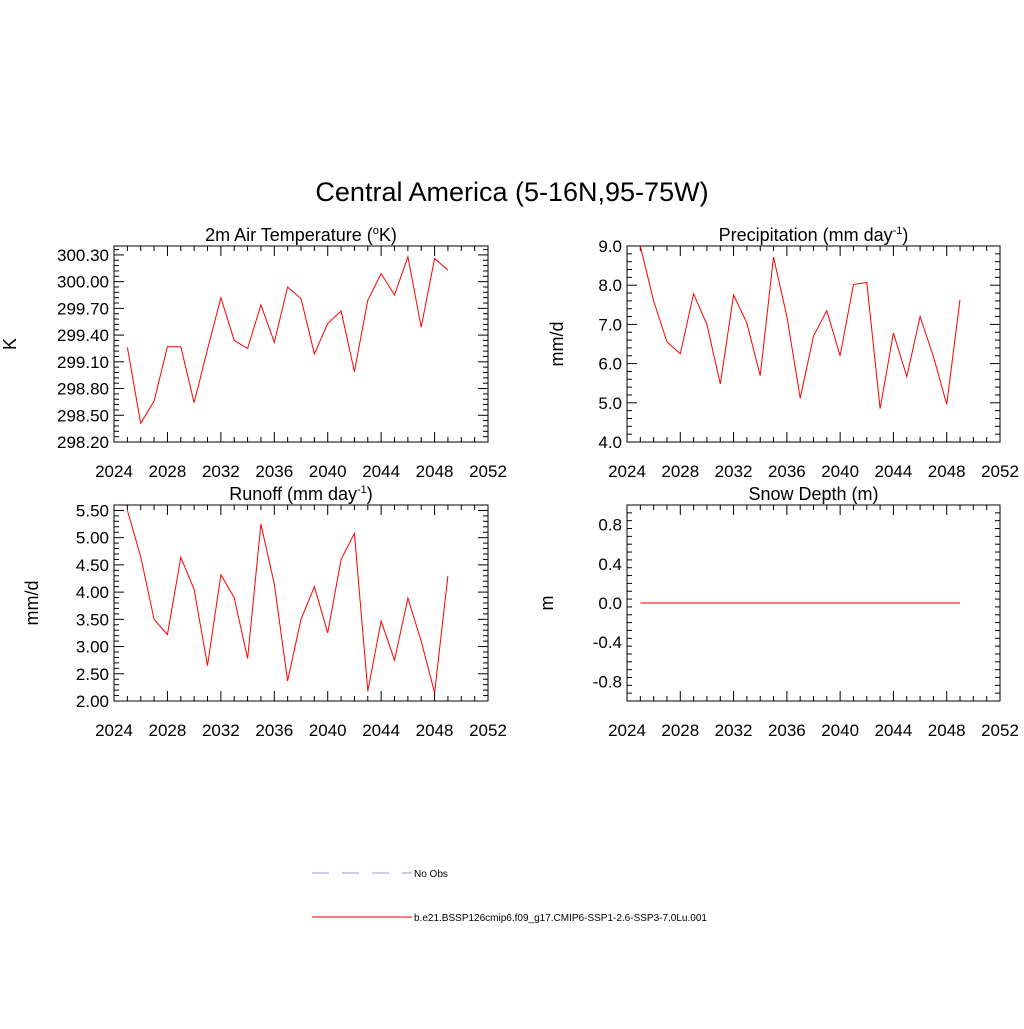 This screenshot has height=1029, width=1024. What do you see at coordinates (431, 874) in the screenshot?
I see `legend-obs-label: No Obs` at bounding box center [431, 874].